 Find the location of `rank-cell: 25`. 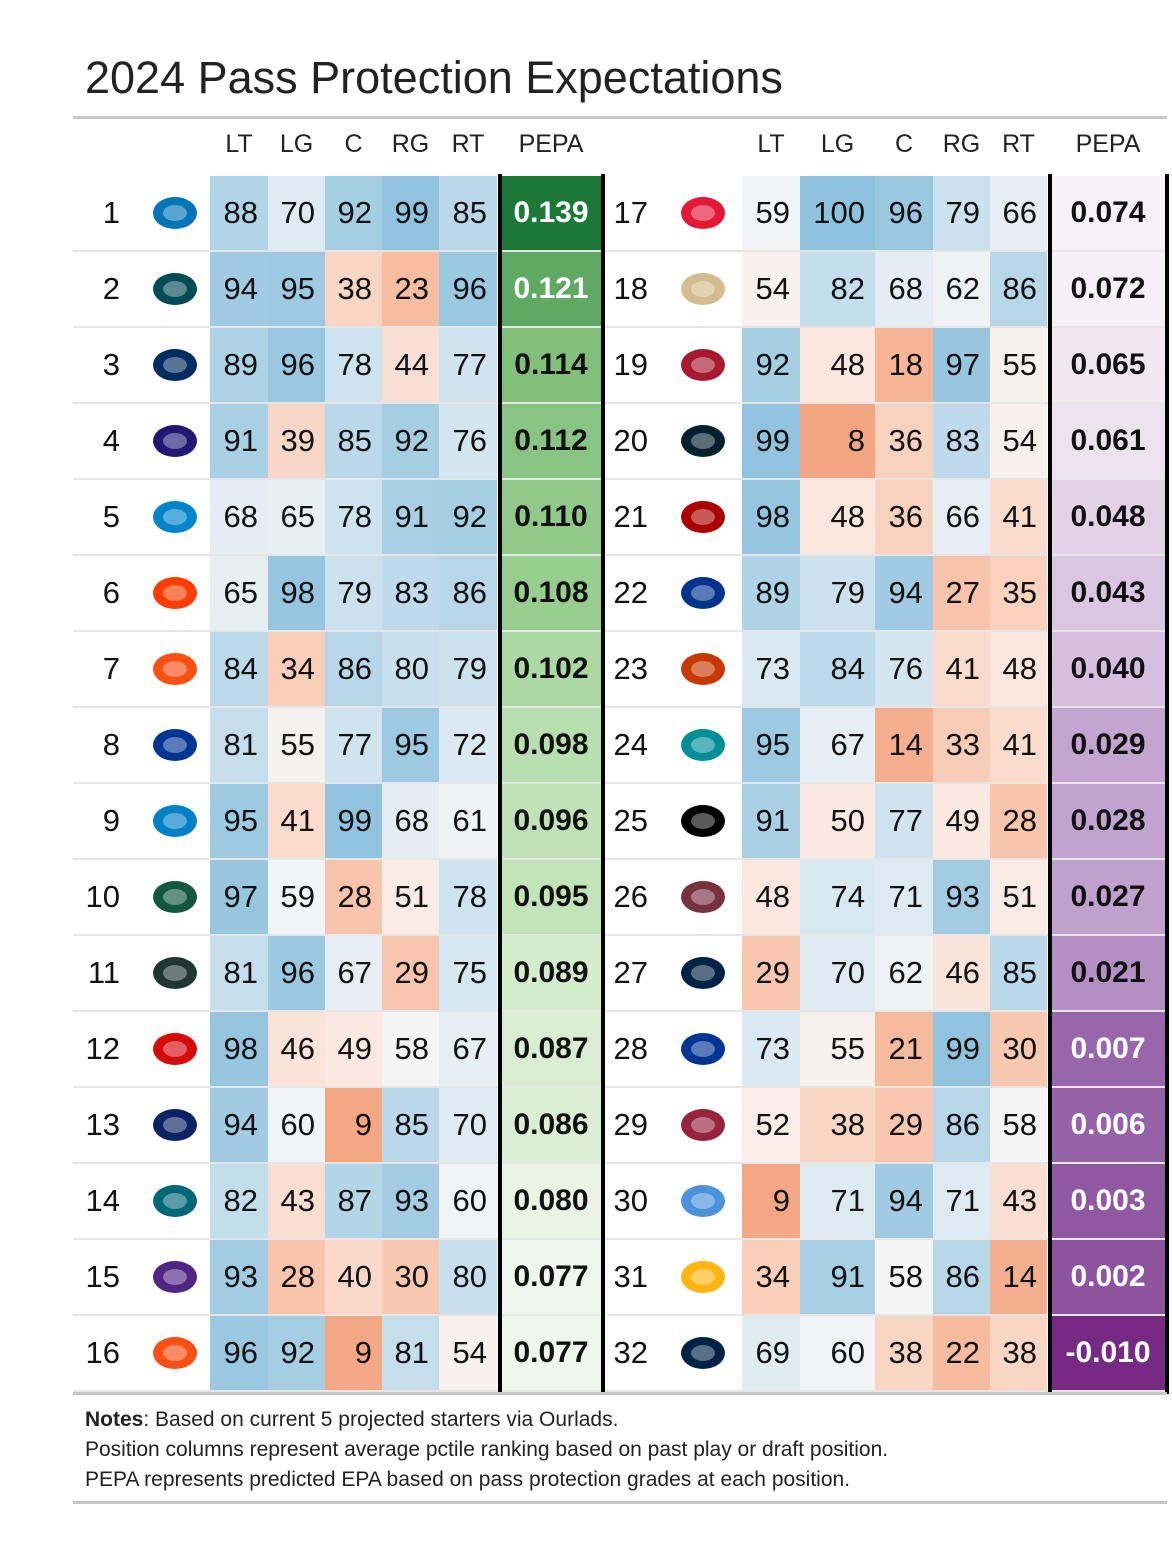

rank-cell: 25 is located at coordinates (635, 821).